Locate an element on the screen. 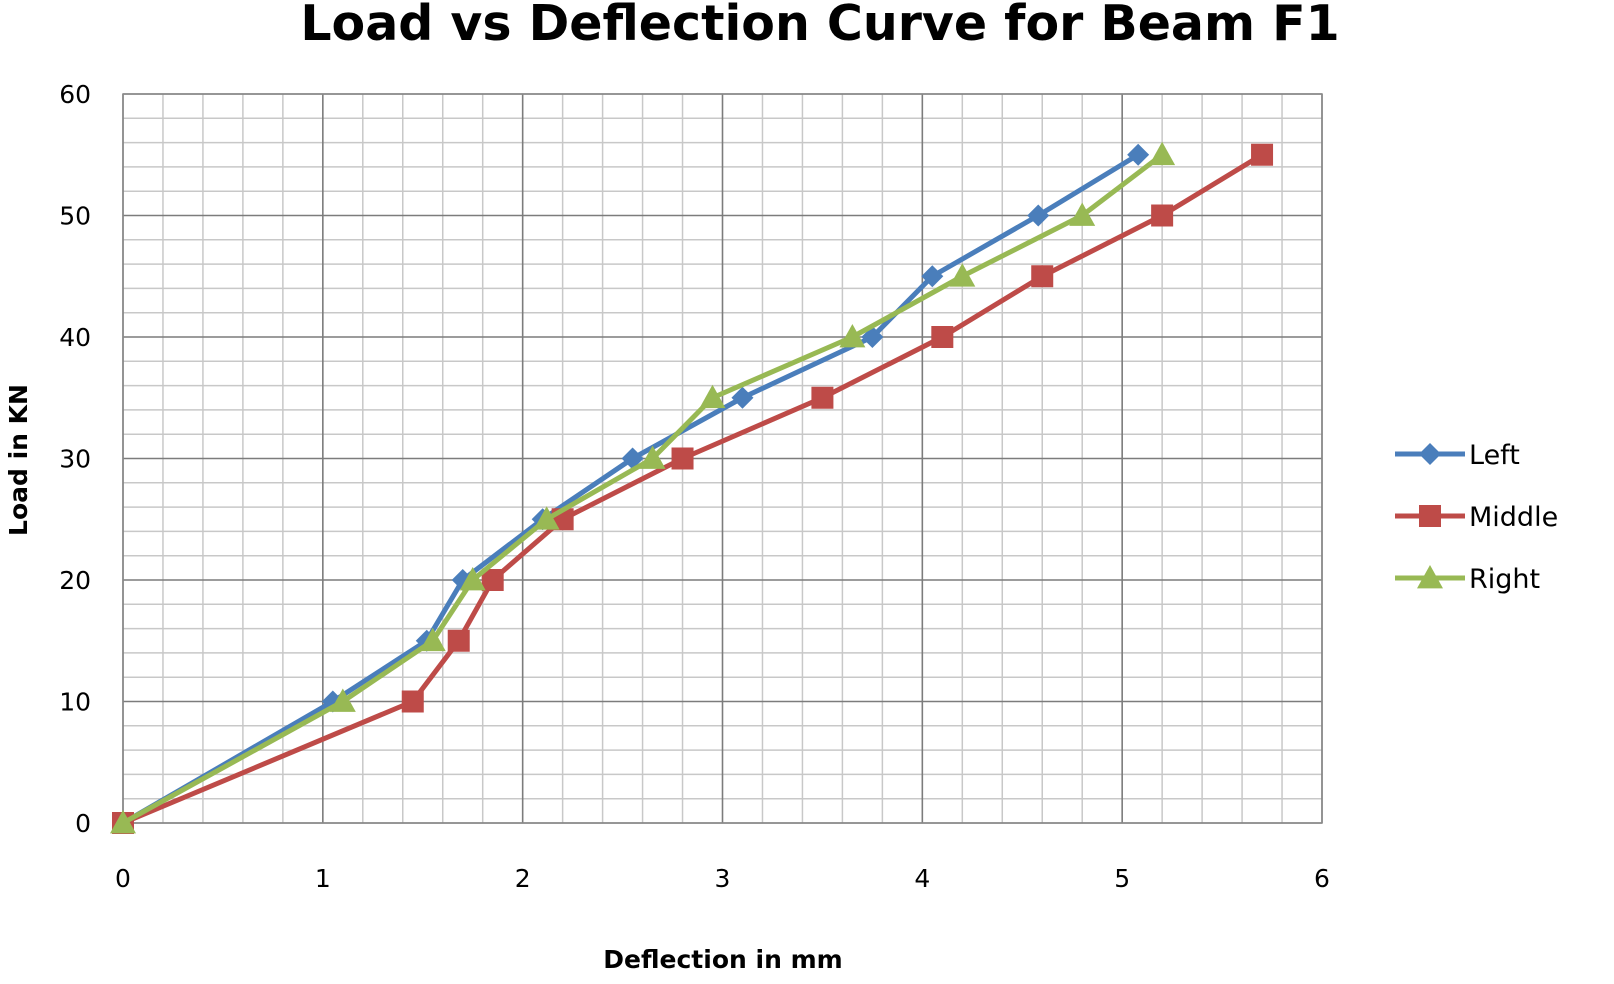 This screenshot has height=984, width=1614. legend: Left Middle Right is located at coordinates (1476, 517).